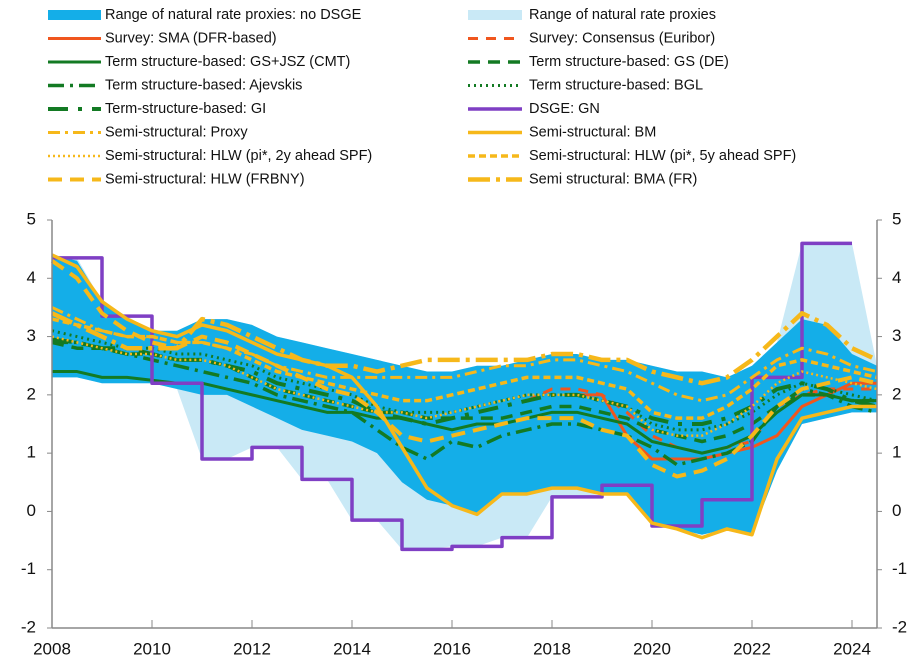 The height and width of the screenshot is (671, 914). I want to click on x-tick-label: 2024, so click(852, 648).